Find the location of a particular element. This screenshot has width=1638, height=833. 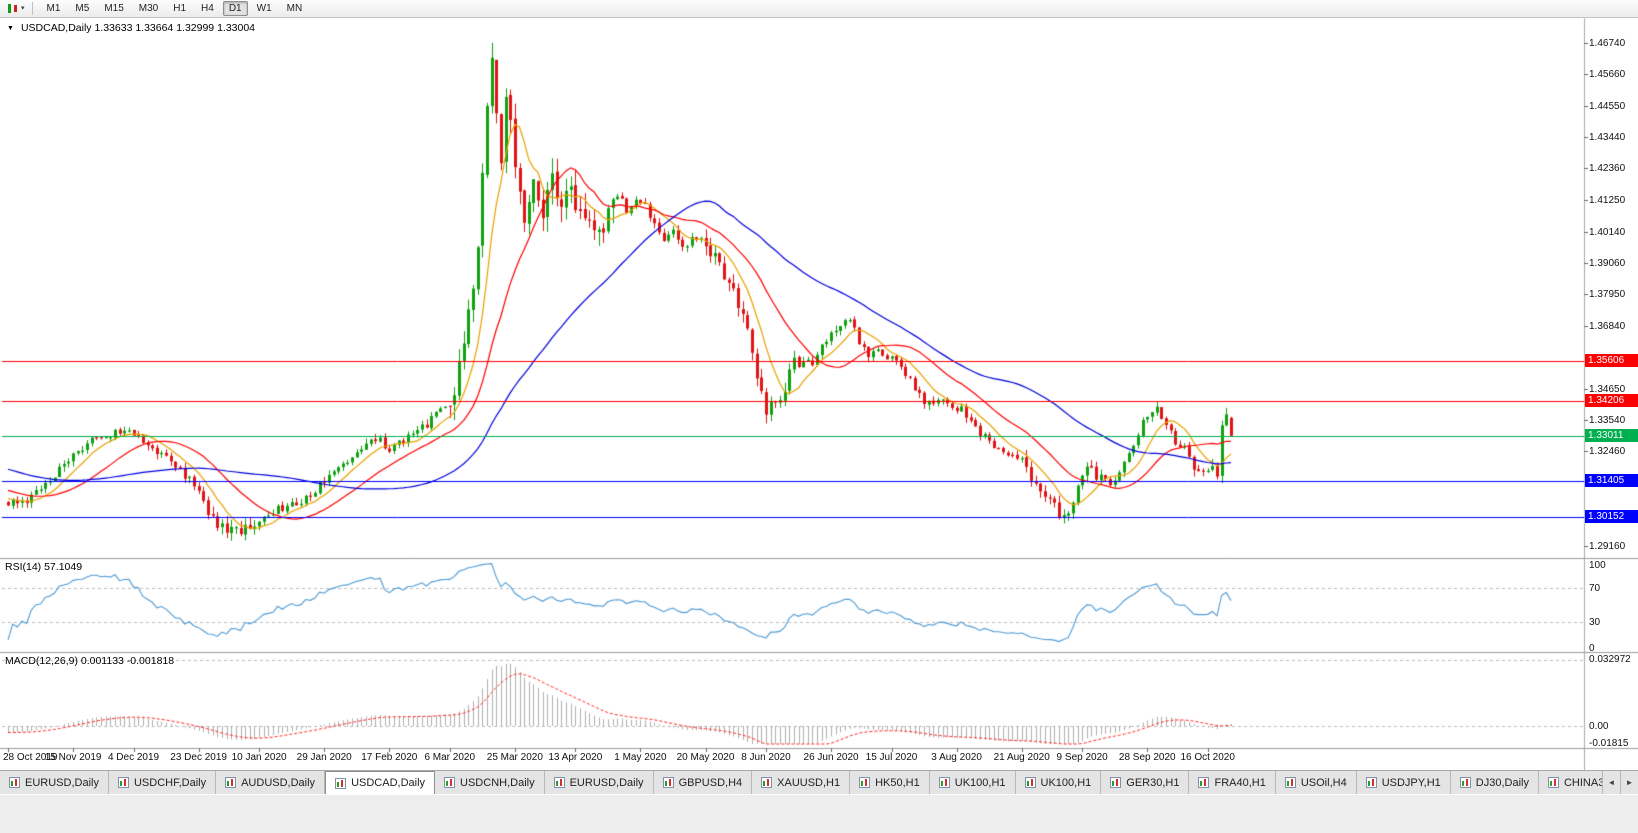

price-tick-label: 1.34650 is located at coordinates (1607, 389).